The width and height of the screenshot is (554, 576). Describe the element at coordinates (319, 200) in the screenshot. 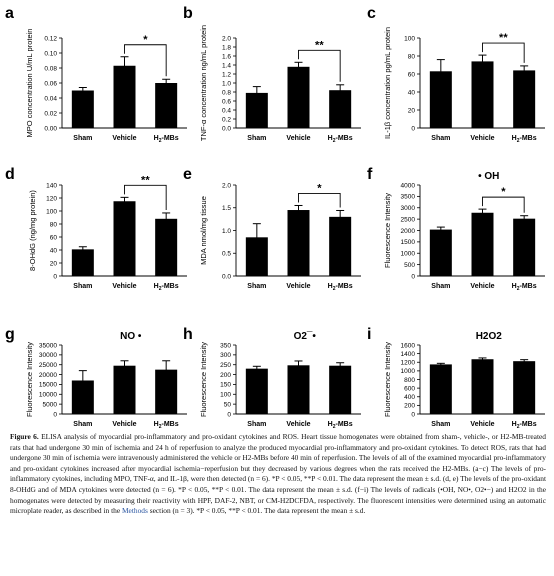

I see `significance-bracket-e` at that location.